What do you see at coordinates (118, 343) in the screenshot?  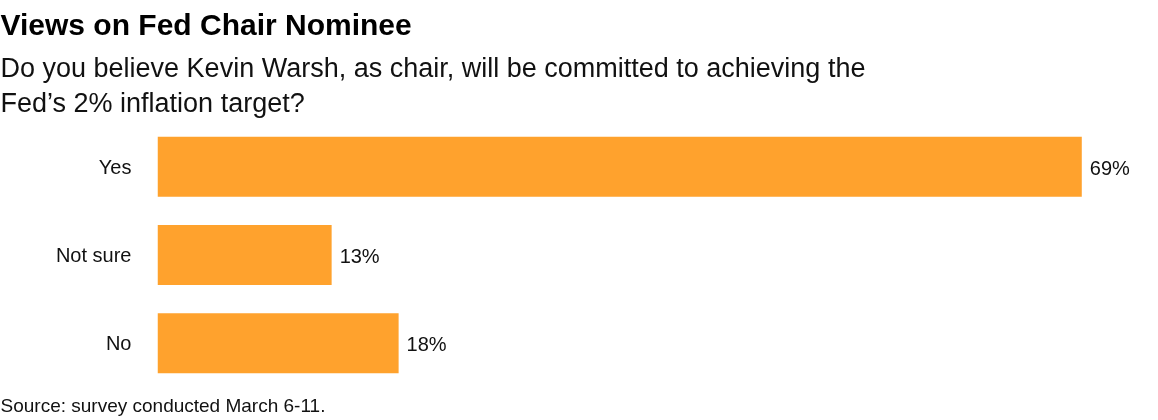 I see `y-tick-label: No` at bounding box center [118, 343].